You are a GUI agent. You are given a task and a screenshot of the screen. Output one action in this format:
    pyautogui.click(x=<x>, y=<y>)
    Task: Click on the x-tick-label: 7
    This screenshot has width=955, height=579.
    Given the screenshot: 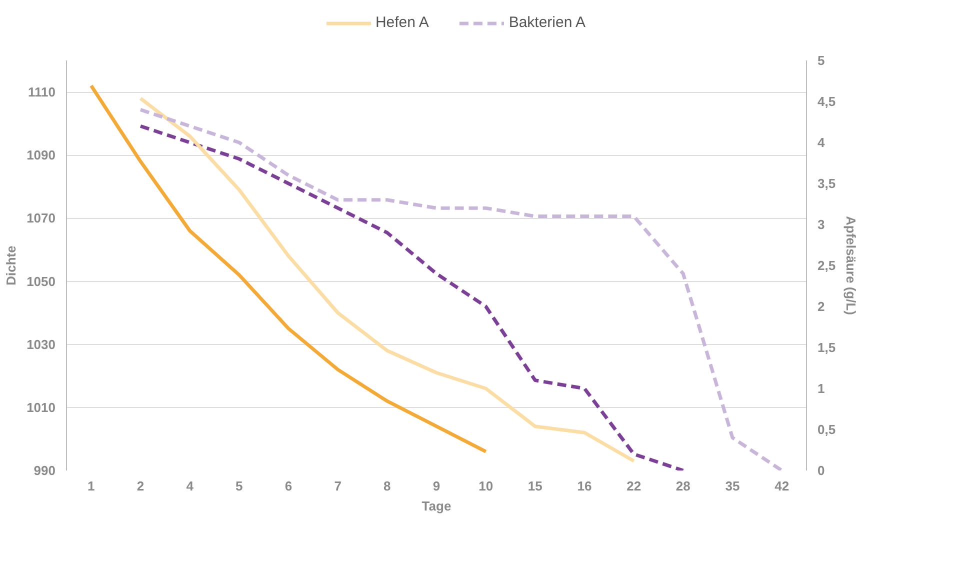 What is the action you would take?
    pyautogui.click(x=338, y=486)
    